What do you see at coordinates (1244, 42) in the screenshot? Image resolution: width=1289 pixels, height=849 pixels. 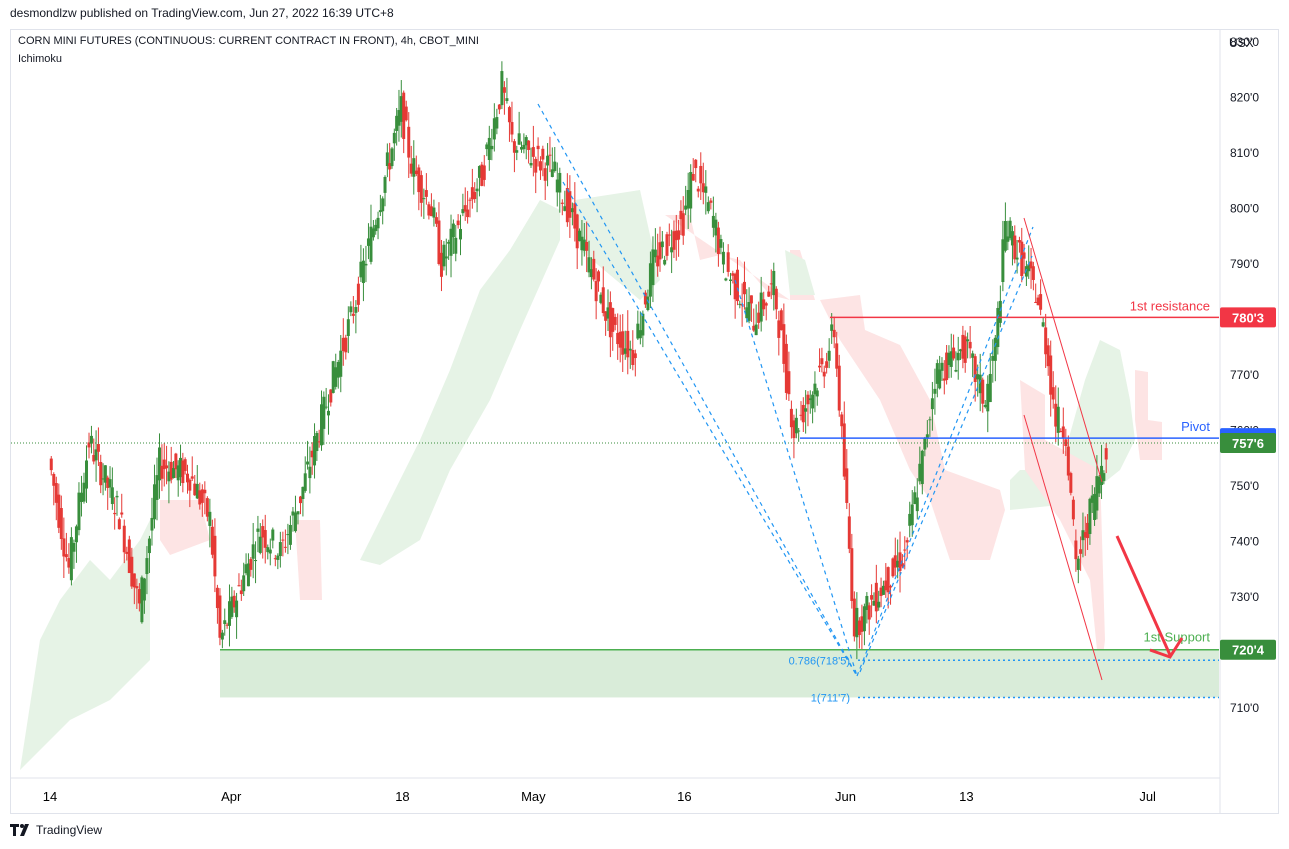 I see `y-tick-label: 830'0` at bounding box center [1244, 42].